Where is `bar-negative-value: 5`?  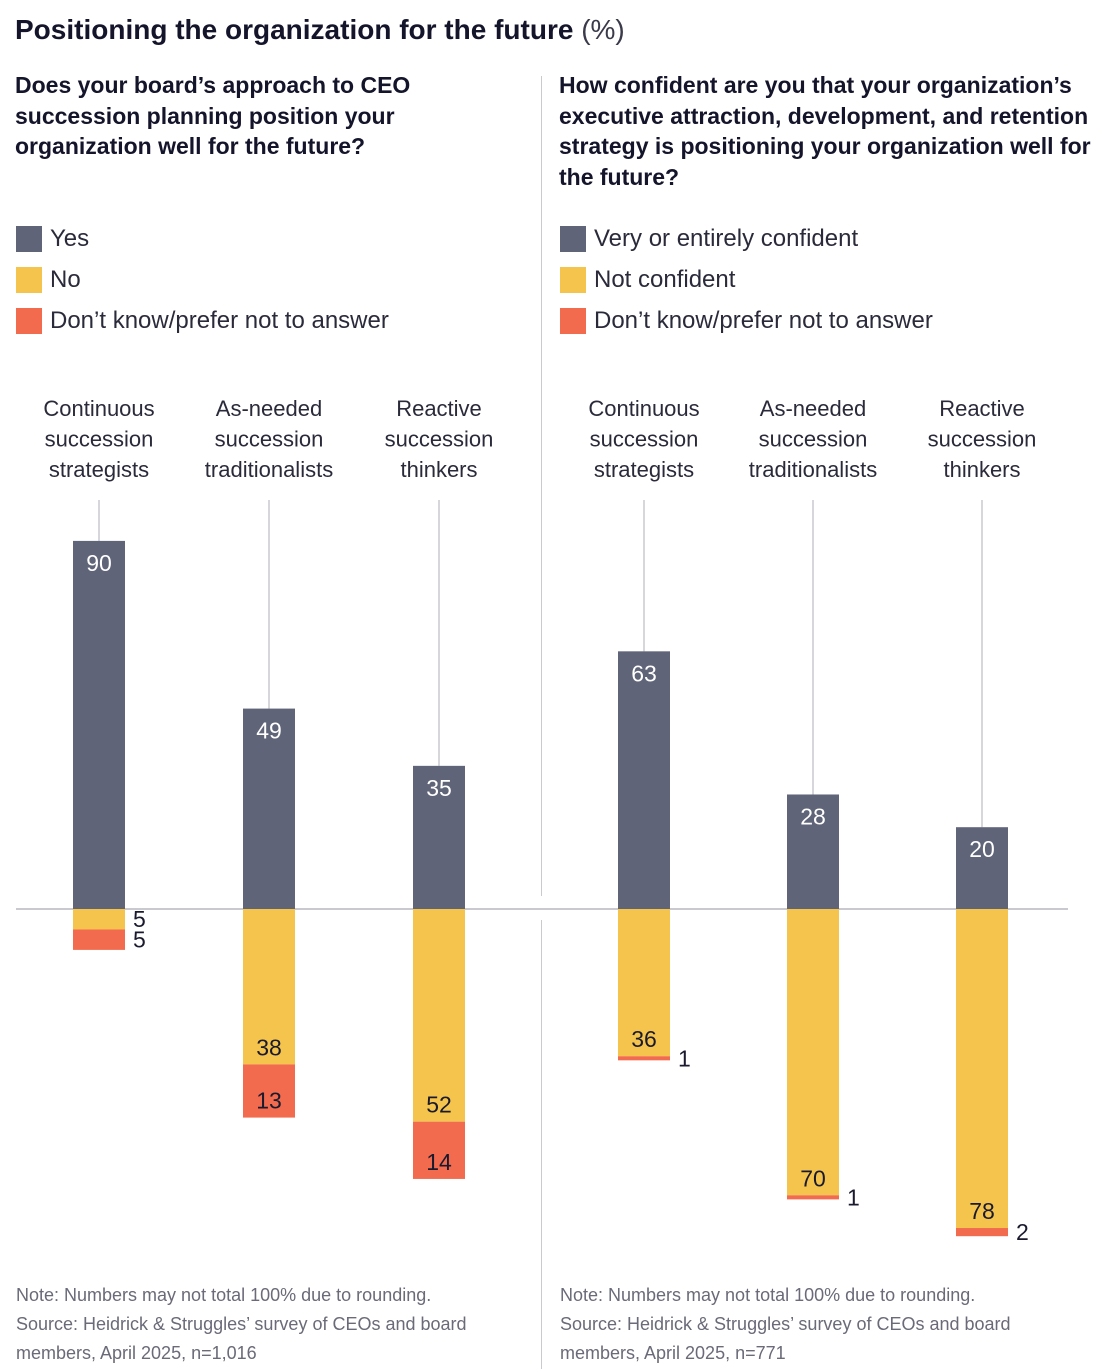 bar-negative-value: 5 is located at coordinates (139, 919).